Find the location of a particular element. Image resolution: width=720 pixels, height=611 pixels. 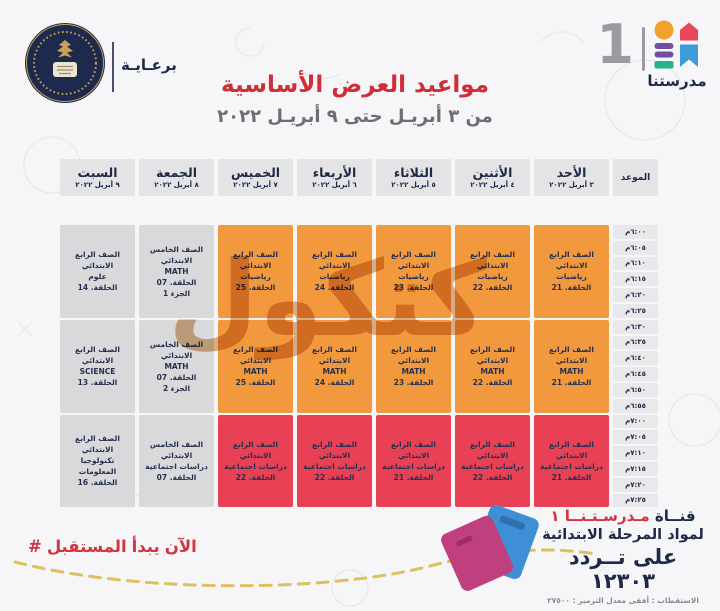

day-header-cell: السبت ٩ أبريل ٢٠٢٢ is located at coordinates (97, 177).